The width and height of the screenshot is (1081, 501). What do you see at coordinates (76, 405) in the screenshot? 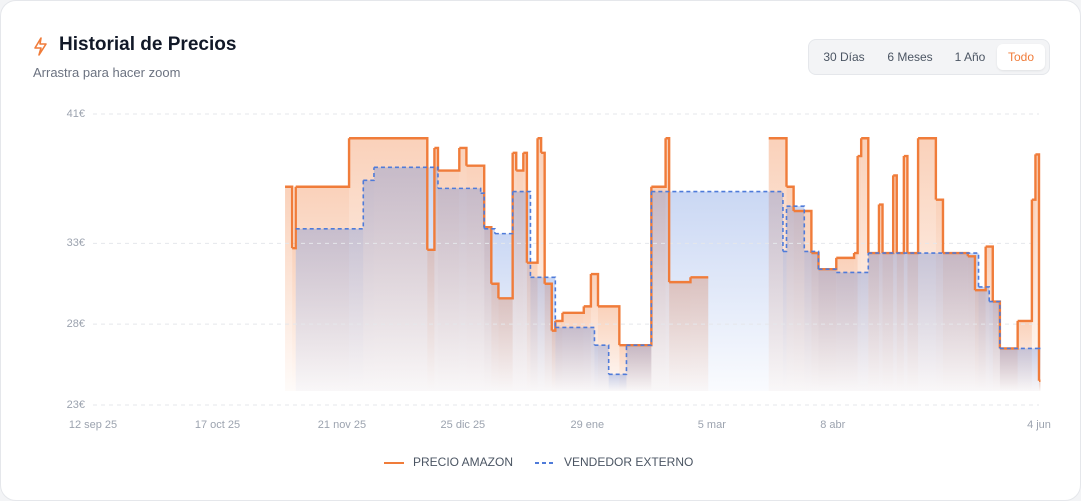
I see `y-tick-label: 23€` at bounding box center [76, 405].